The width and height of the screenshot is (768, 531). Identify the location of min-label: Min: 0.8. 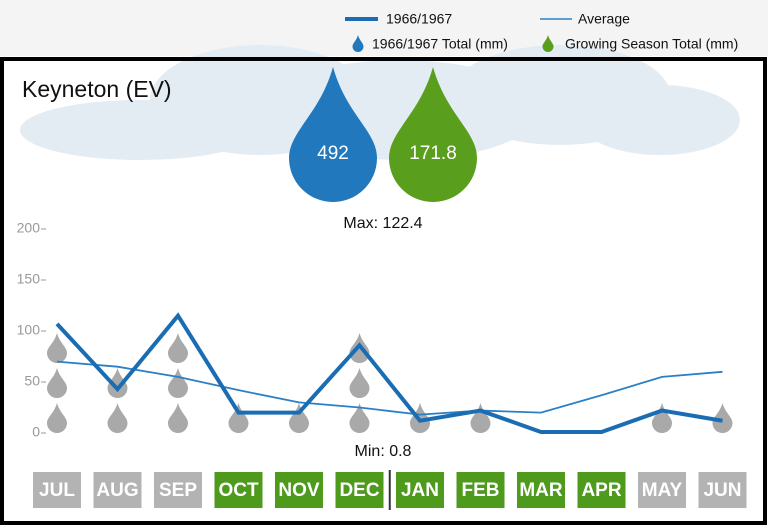
(383, 451).